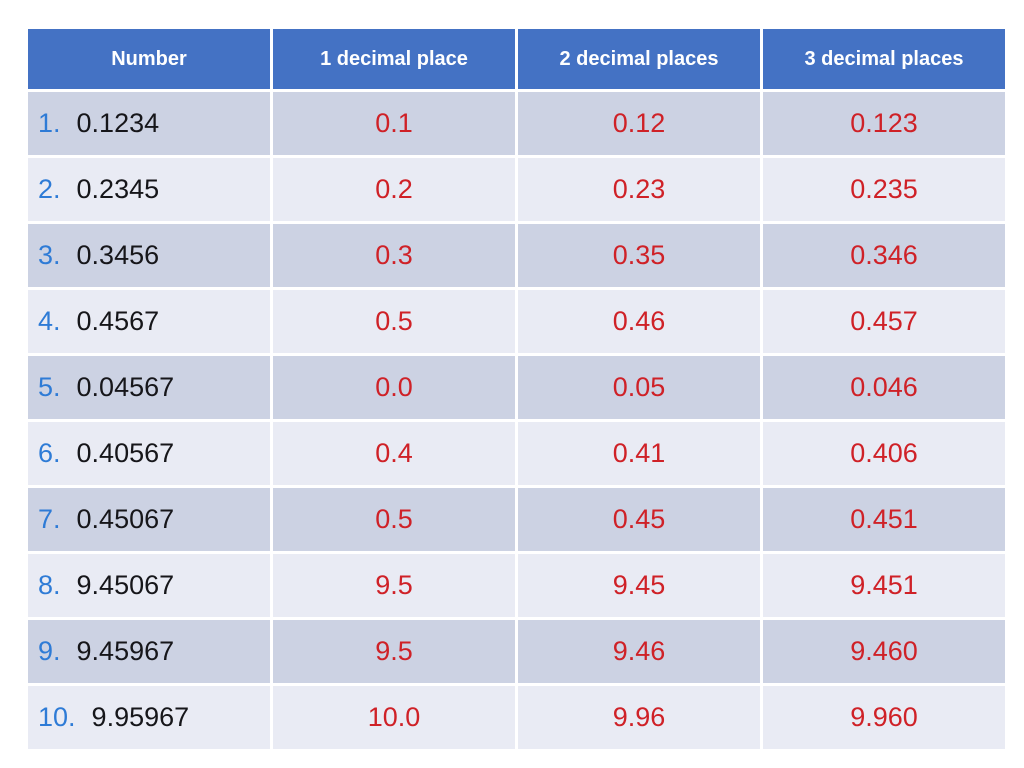  Describe the element at coordinates (49, 387) in the screenshot. I see `row-index: 5.` at that location.